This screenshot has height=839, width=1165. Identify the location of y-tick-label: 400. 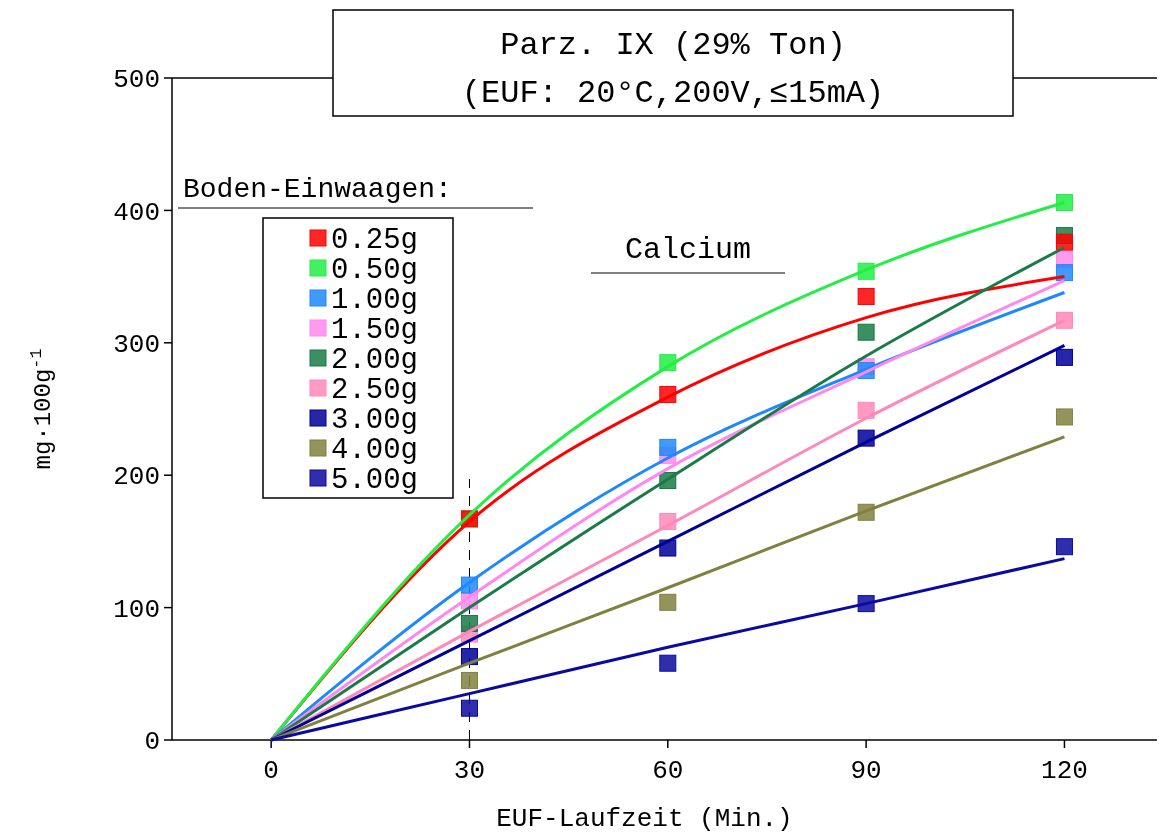
(136, 212).